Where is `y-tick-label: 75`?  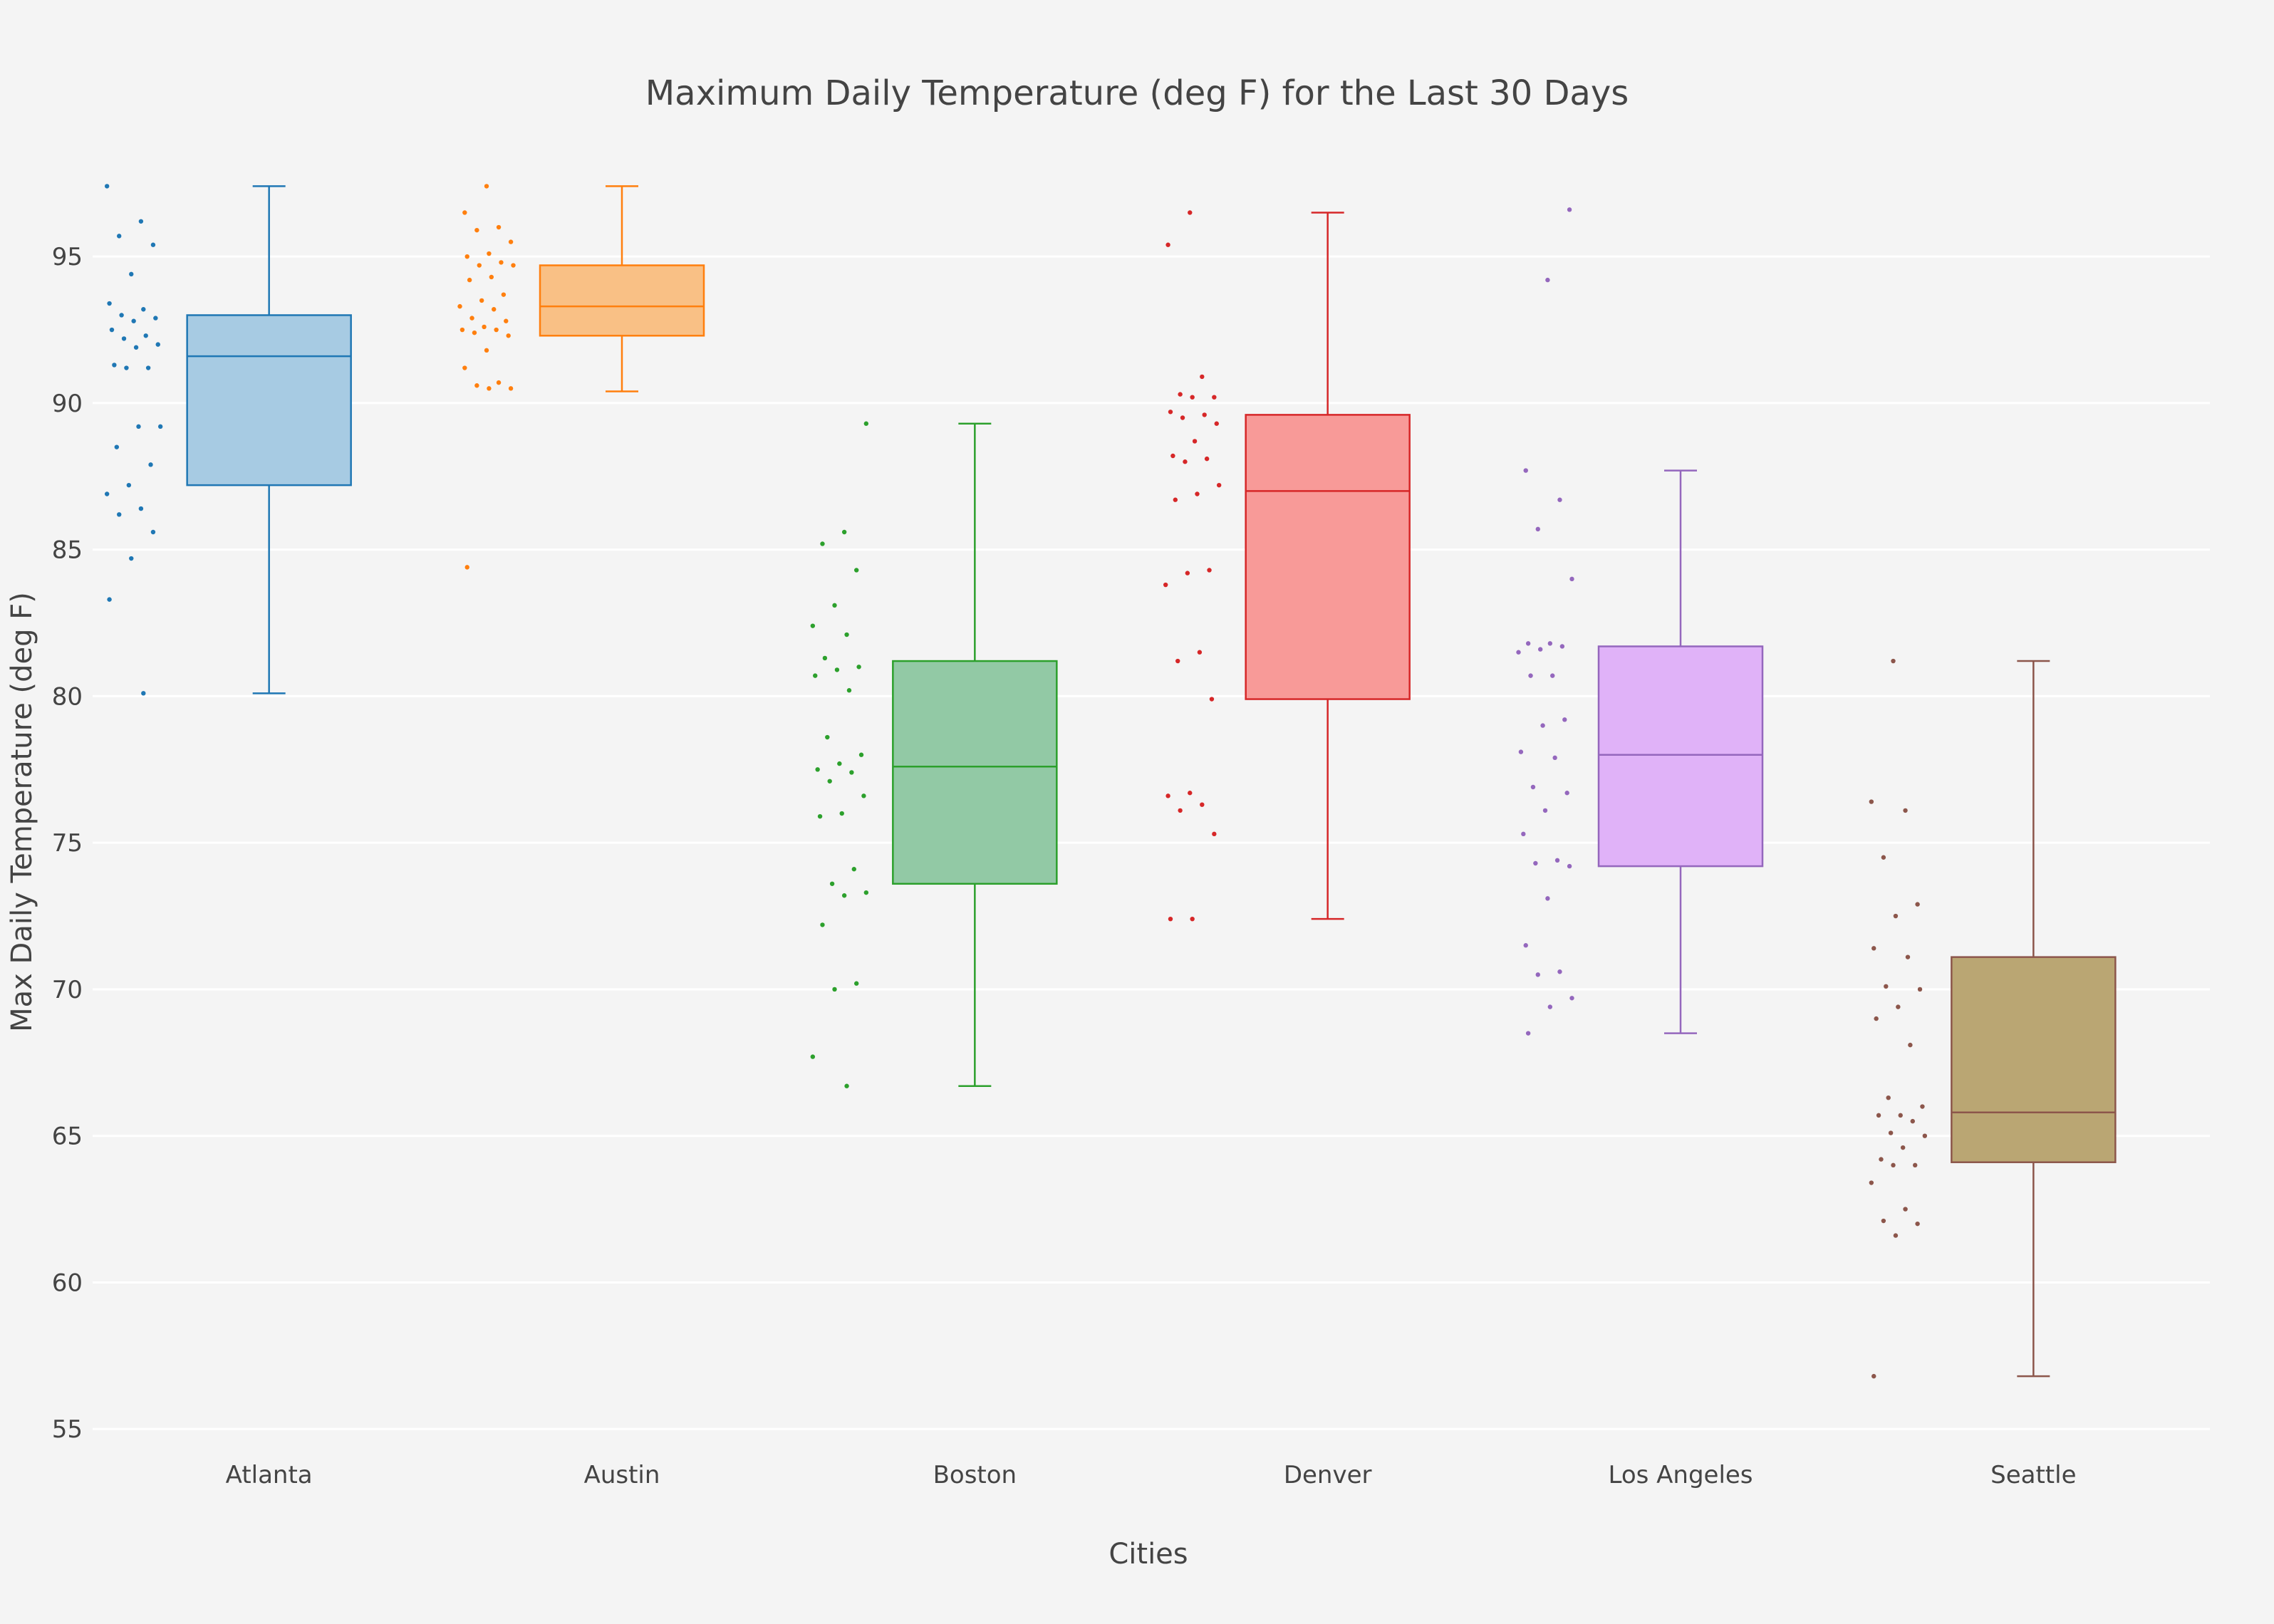 y-tick-label: 75 is located at coordinates (67, 843).